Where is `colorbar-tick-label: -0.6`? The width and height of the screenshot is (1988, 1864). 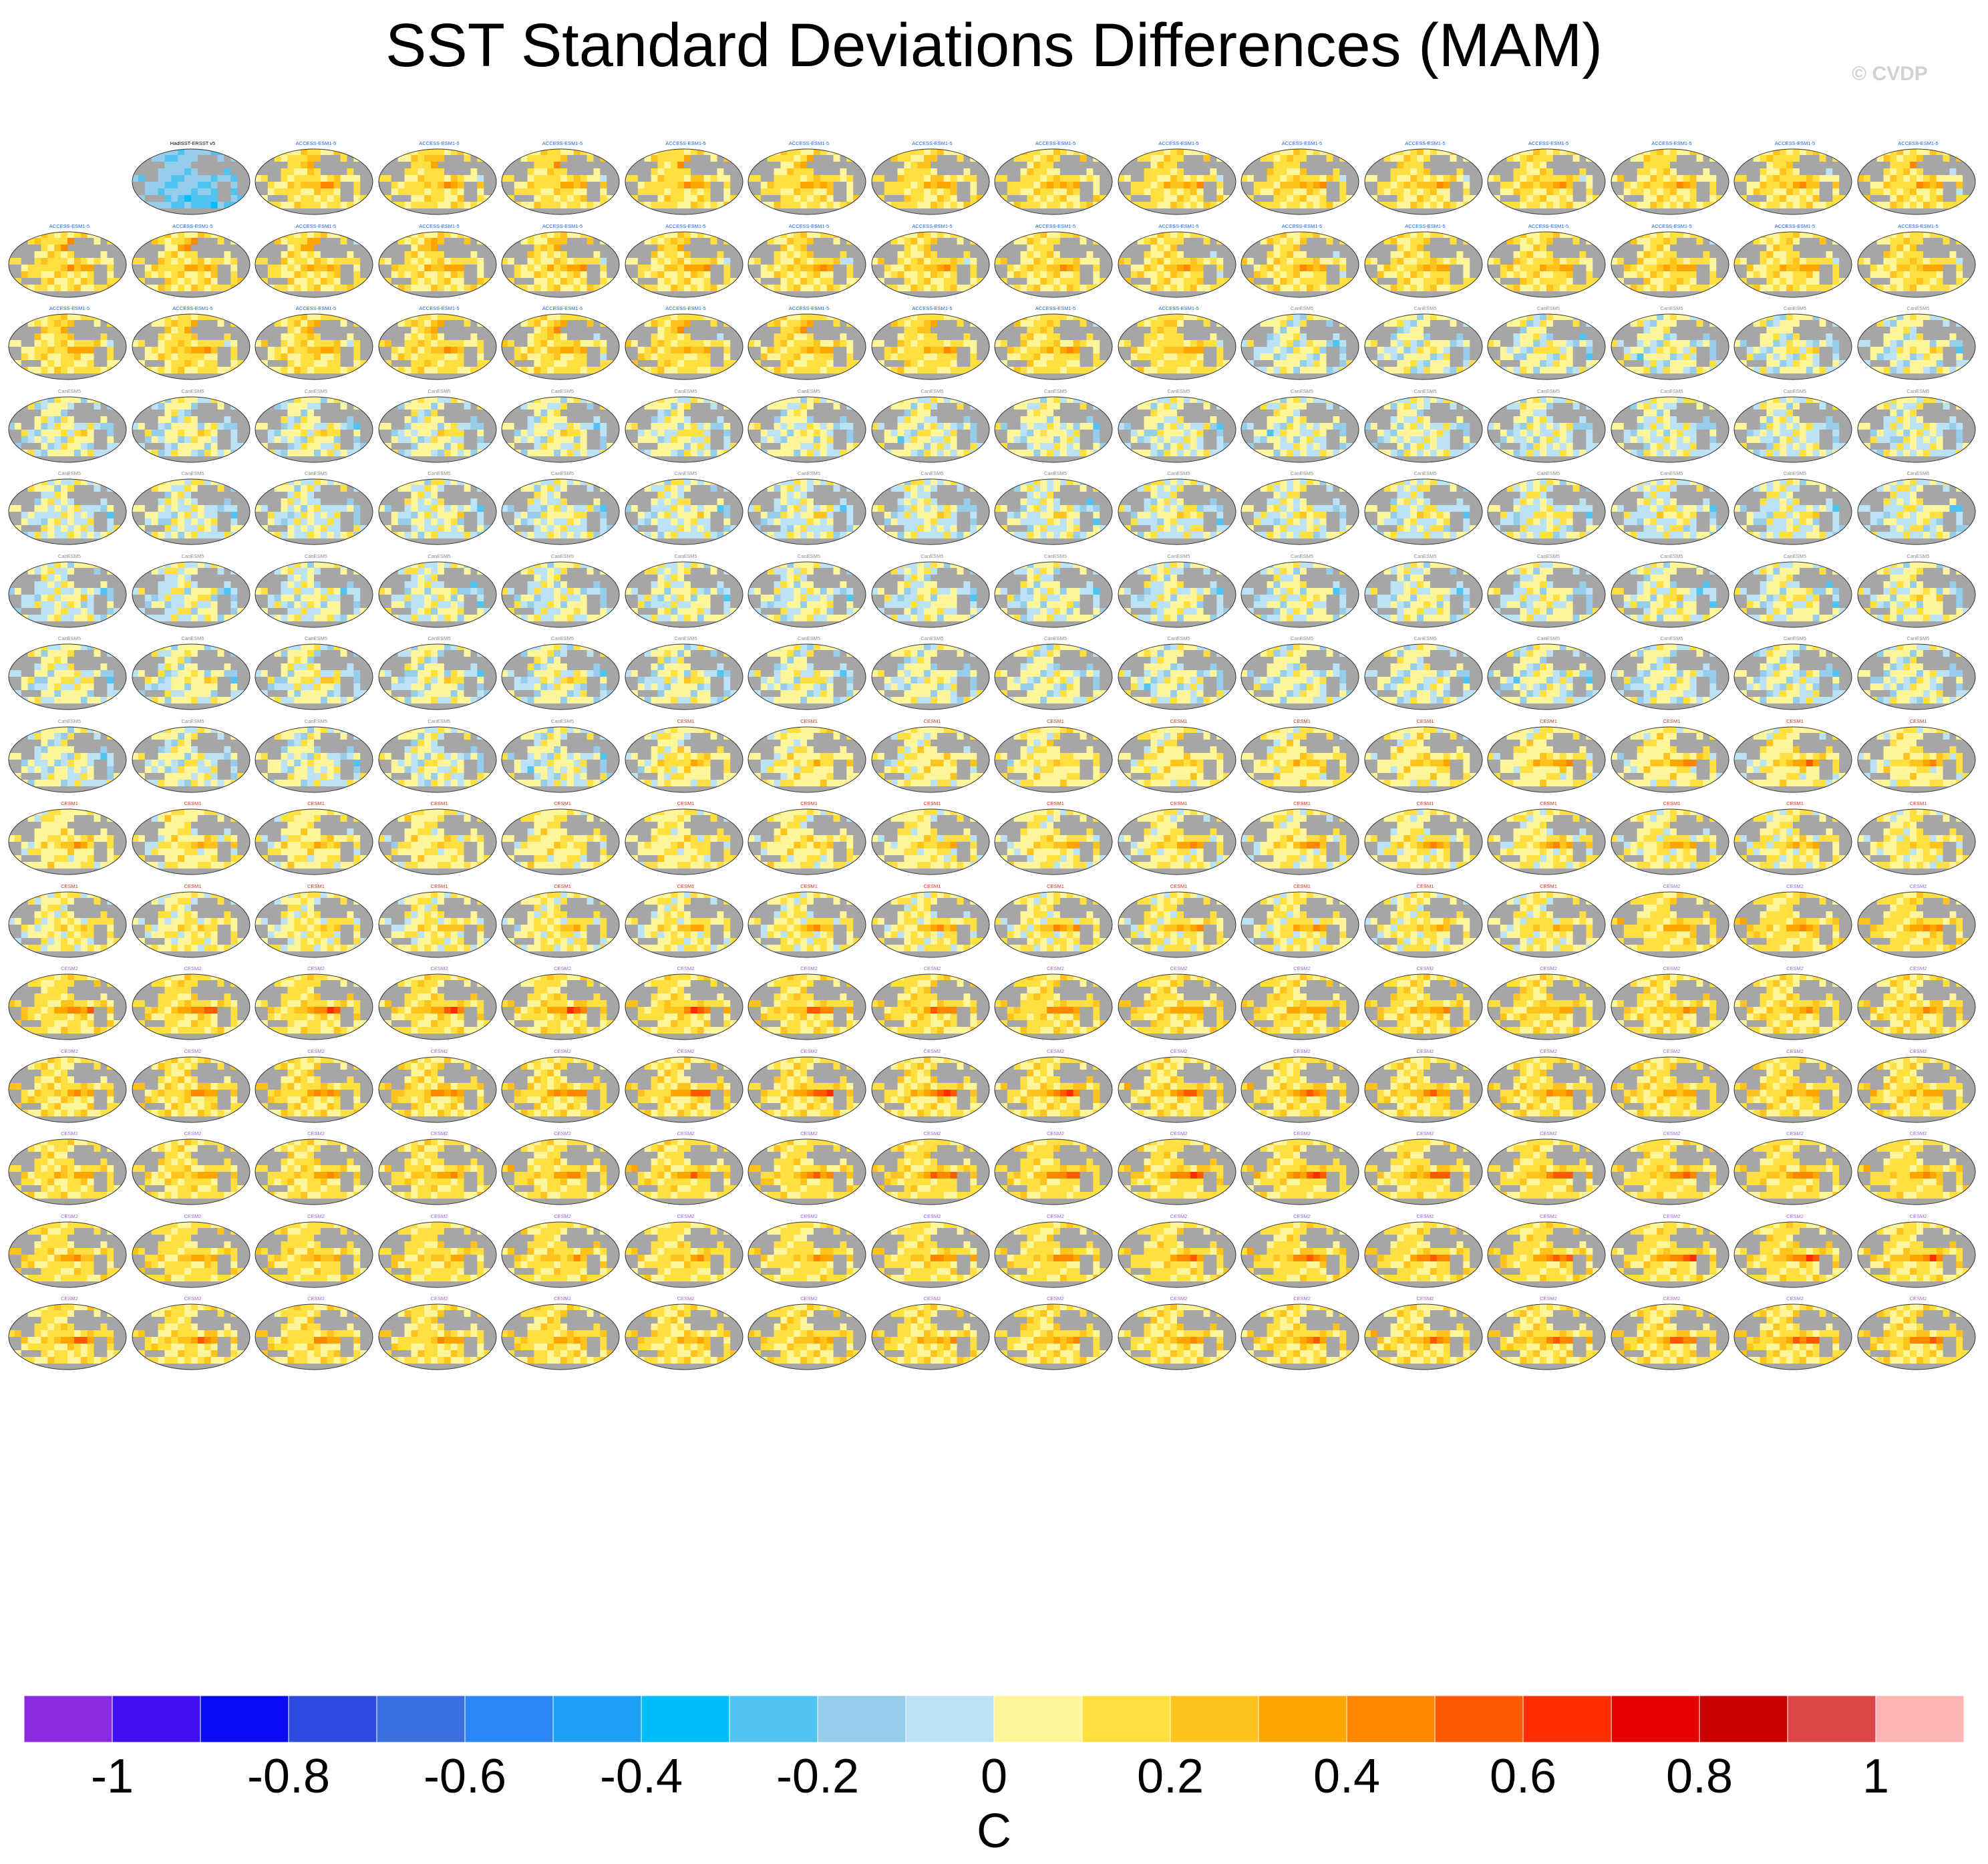 colorbar-tick-label: -0.6 is located at coordinates (465, 1776).